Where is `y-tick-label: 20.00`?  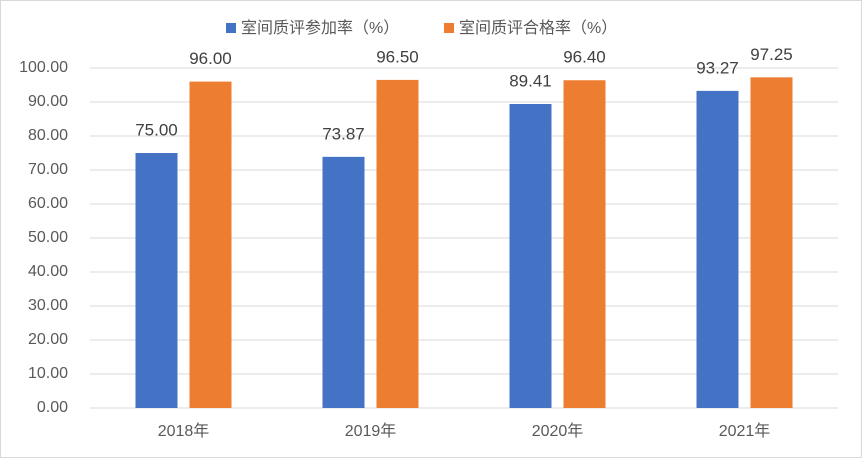 y-tick-label: 20.00 is located at coordinates (48, 339).